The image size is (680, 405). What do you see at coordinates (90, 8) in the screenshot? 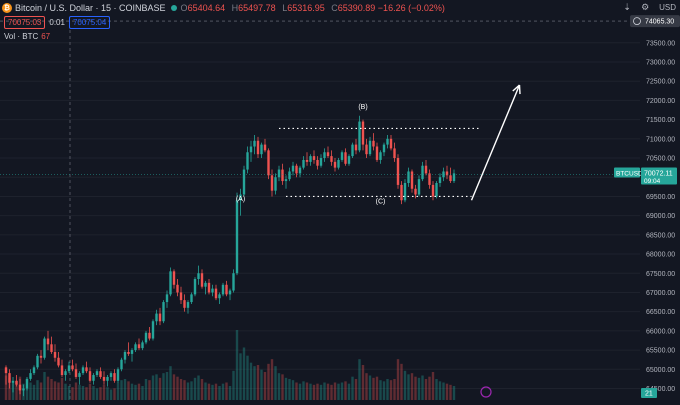
I see `symbol-title: Bitcoin / U.S. Dollar · 15 · COINBASE` at bounding box center [90, 8].